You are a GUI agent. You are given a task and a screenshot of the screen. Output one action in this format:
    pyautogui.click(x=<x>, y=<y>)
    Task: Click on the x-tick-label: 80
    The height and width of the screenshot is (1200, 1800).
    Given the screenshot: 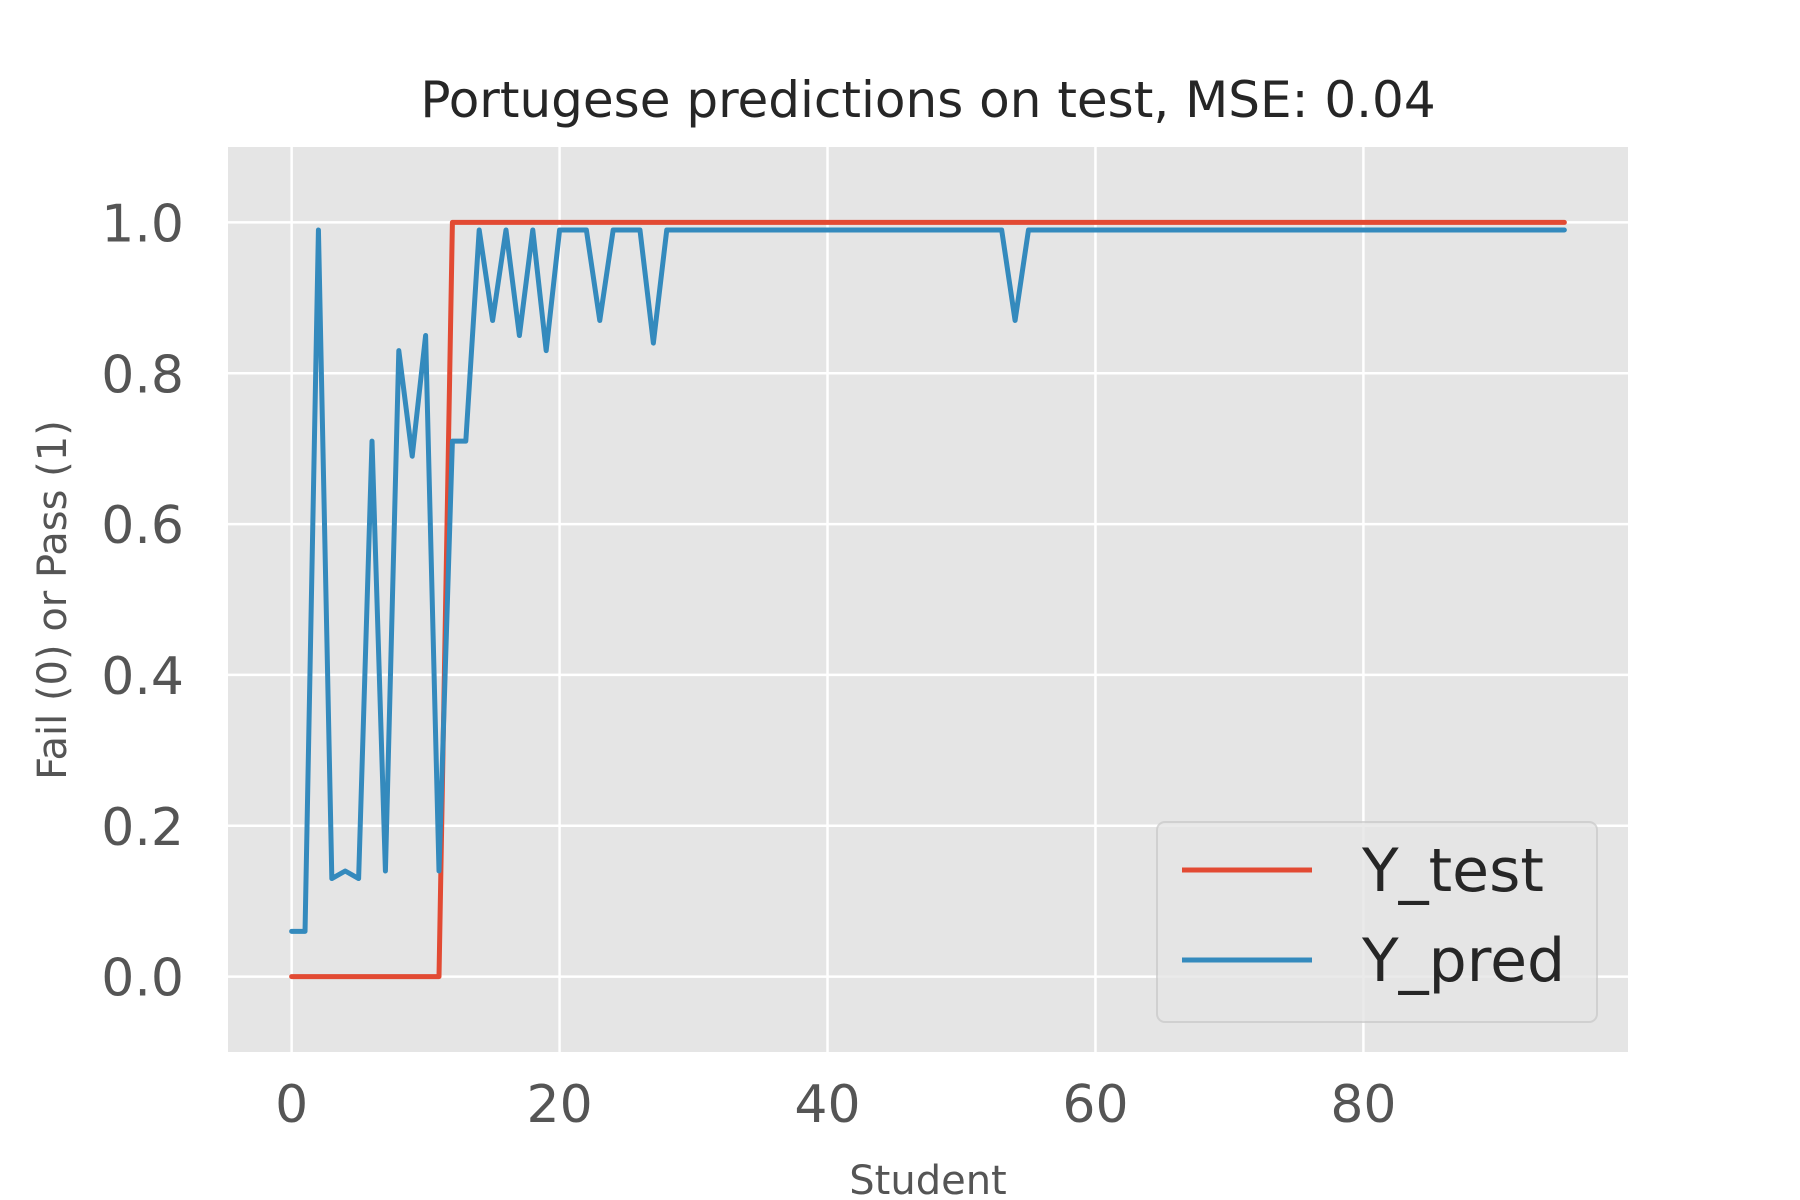 What is the action you would take?
    pyautogui.click(x=1363, y=1105)
    